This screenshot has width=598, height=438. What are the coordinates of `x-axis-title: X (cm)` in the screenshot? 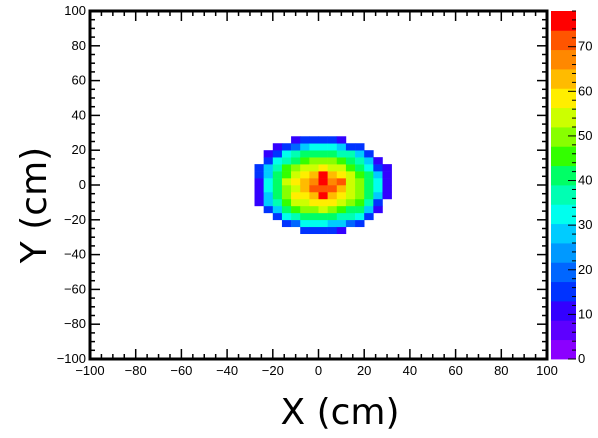 It's located at (339, 412).